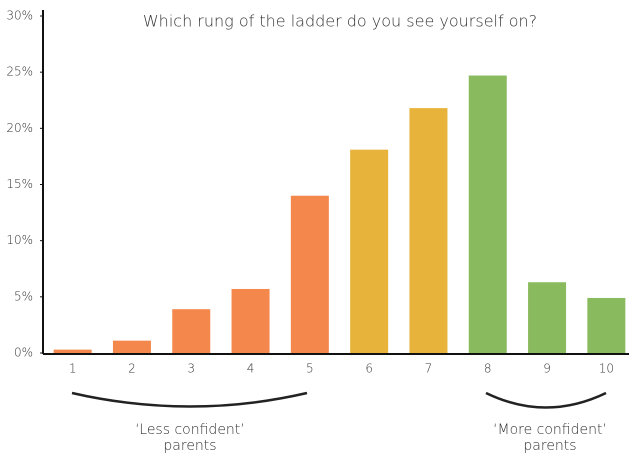  What do you see at coordinates (429, 369) in the screenshot?
I see `x-tick-label: 7` at bounding box center [429, 369].